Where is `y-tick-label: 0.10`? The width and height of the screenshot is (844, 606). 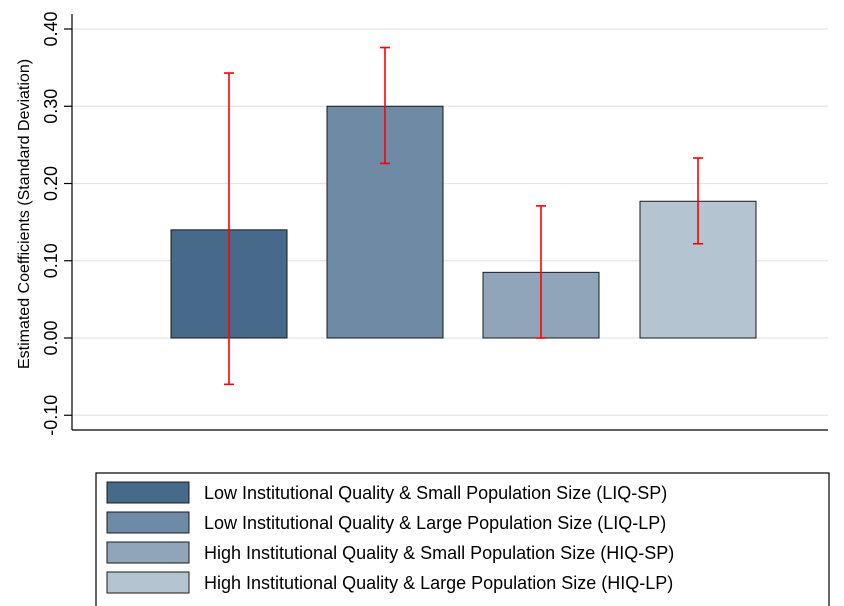 y-tick-label: 0.10 is located at coordinates (51, 260).